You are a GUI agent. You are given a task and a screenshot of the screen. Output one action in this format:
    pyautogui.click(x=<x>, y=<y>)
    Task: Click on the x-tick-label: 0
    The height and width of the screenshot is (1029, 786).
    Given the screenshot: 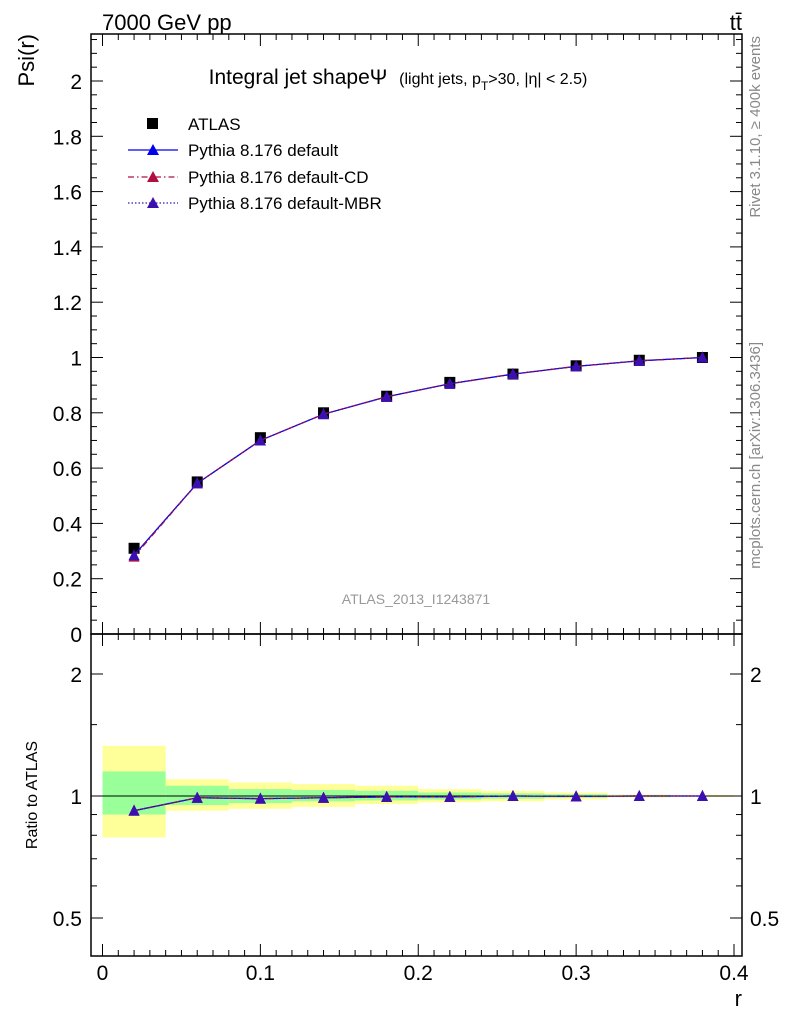 What is the action you would take?
    pyautogui.click(x=103, y=973)
    